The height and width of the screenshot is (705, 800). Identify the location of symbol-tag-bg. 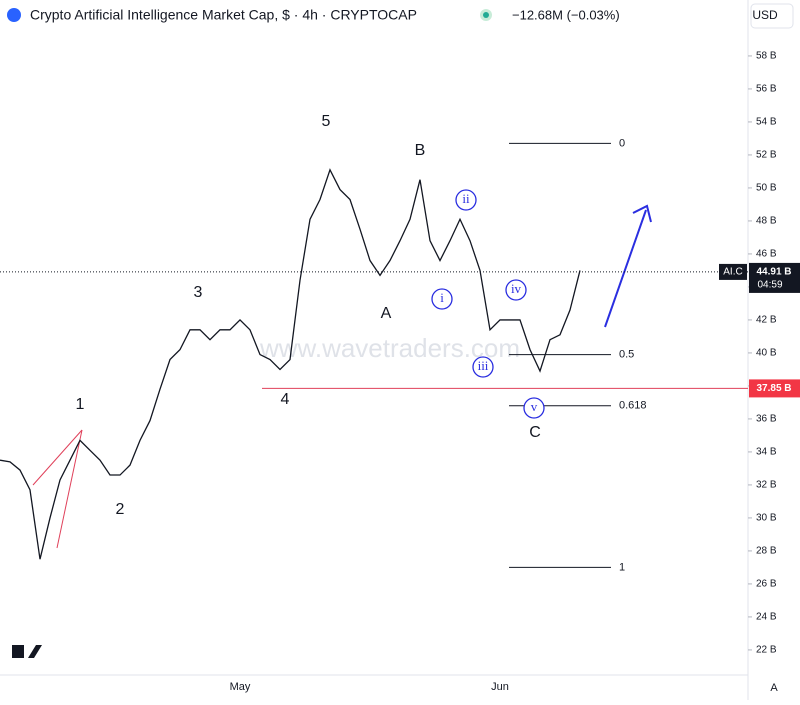
(733, 271).